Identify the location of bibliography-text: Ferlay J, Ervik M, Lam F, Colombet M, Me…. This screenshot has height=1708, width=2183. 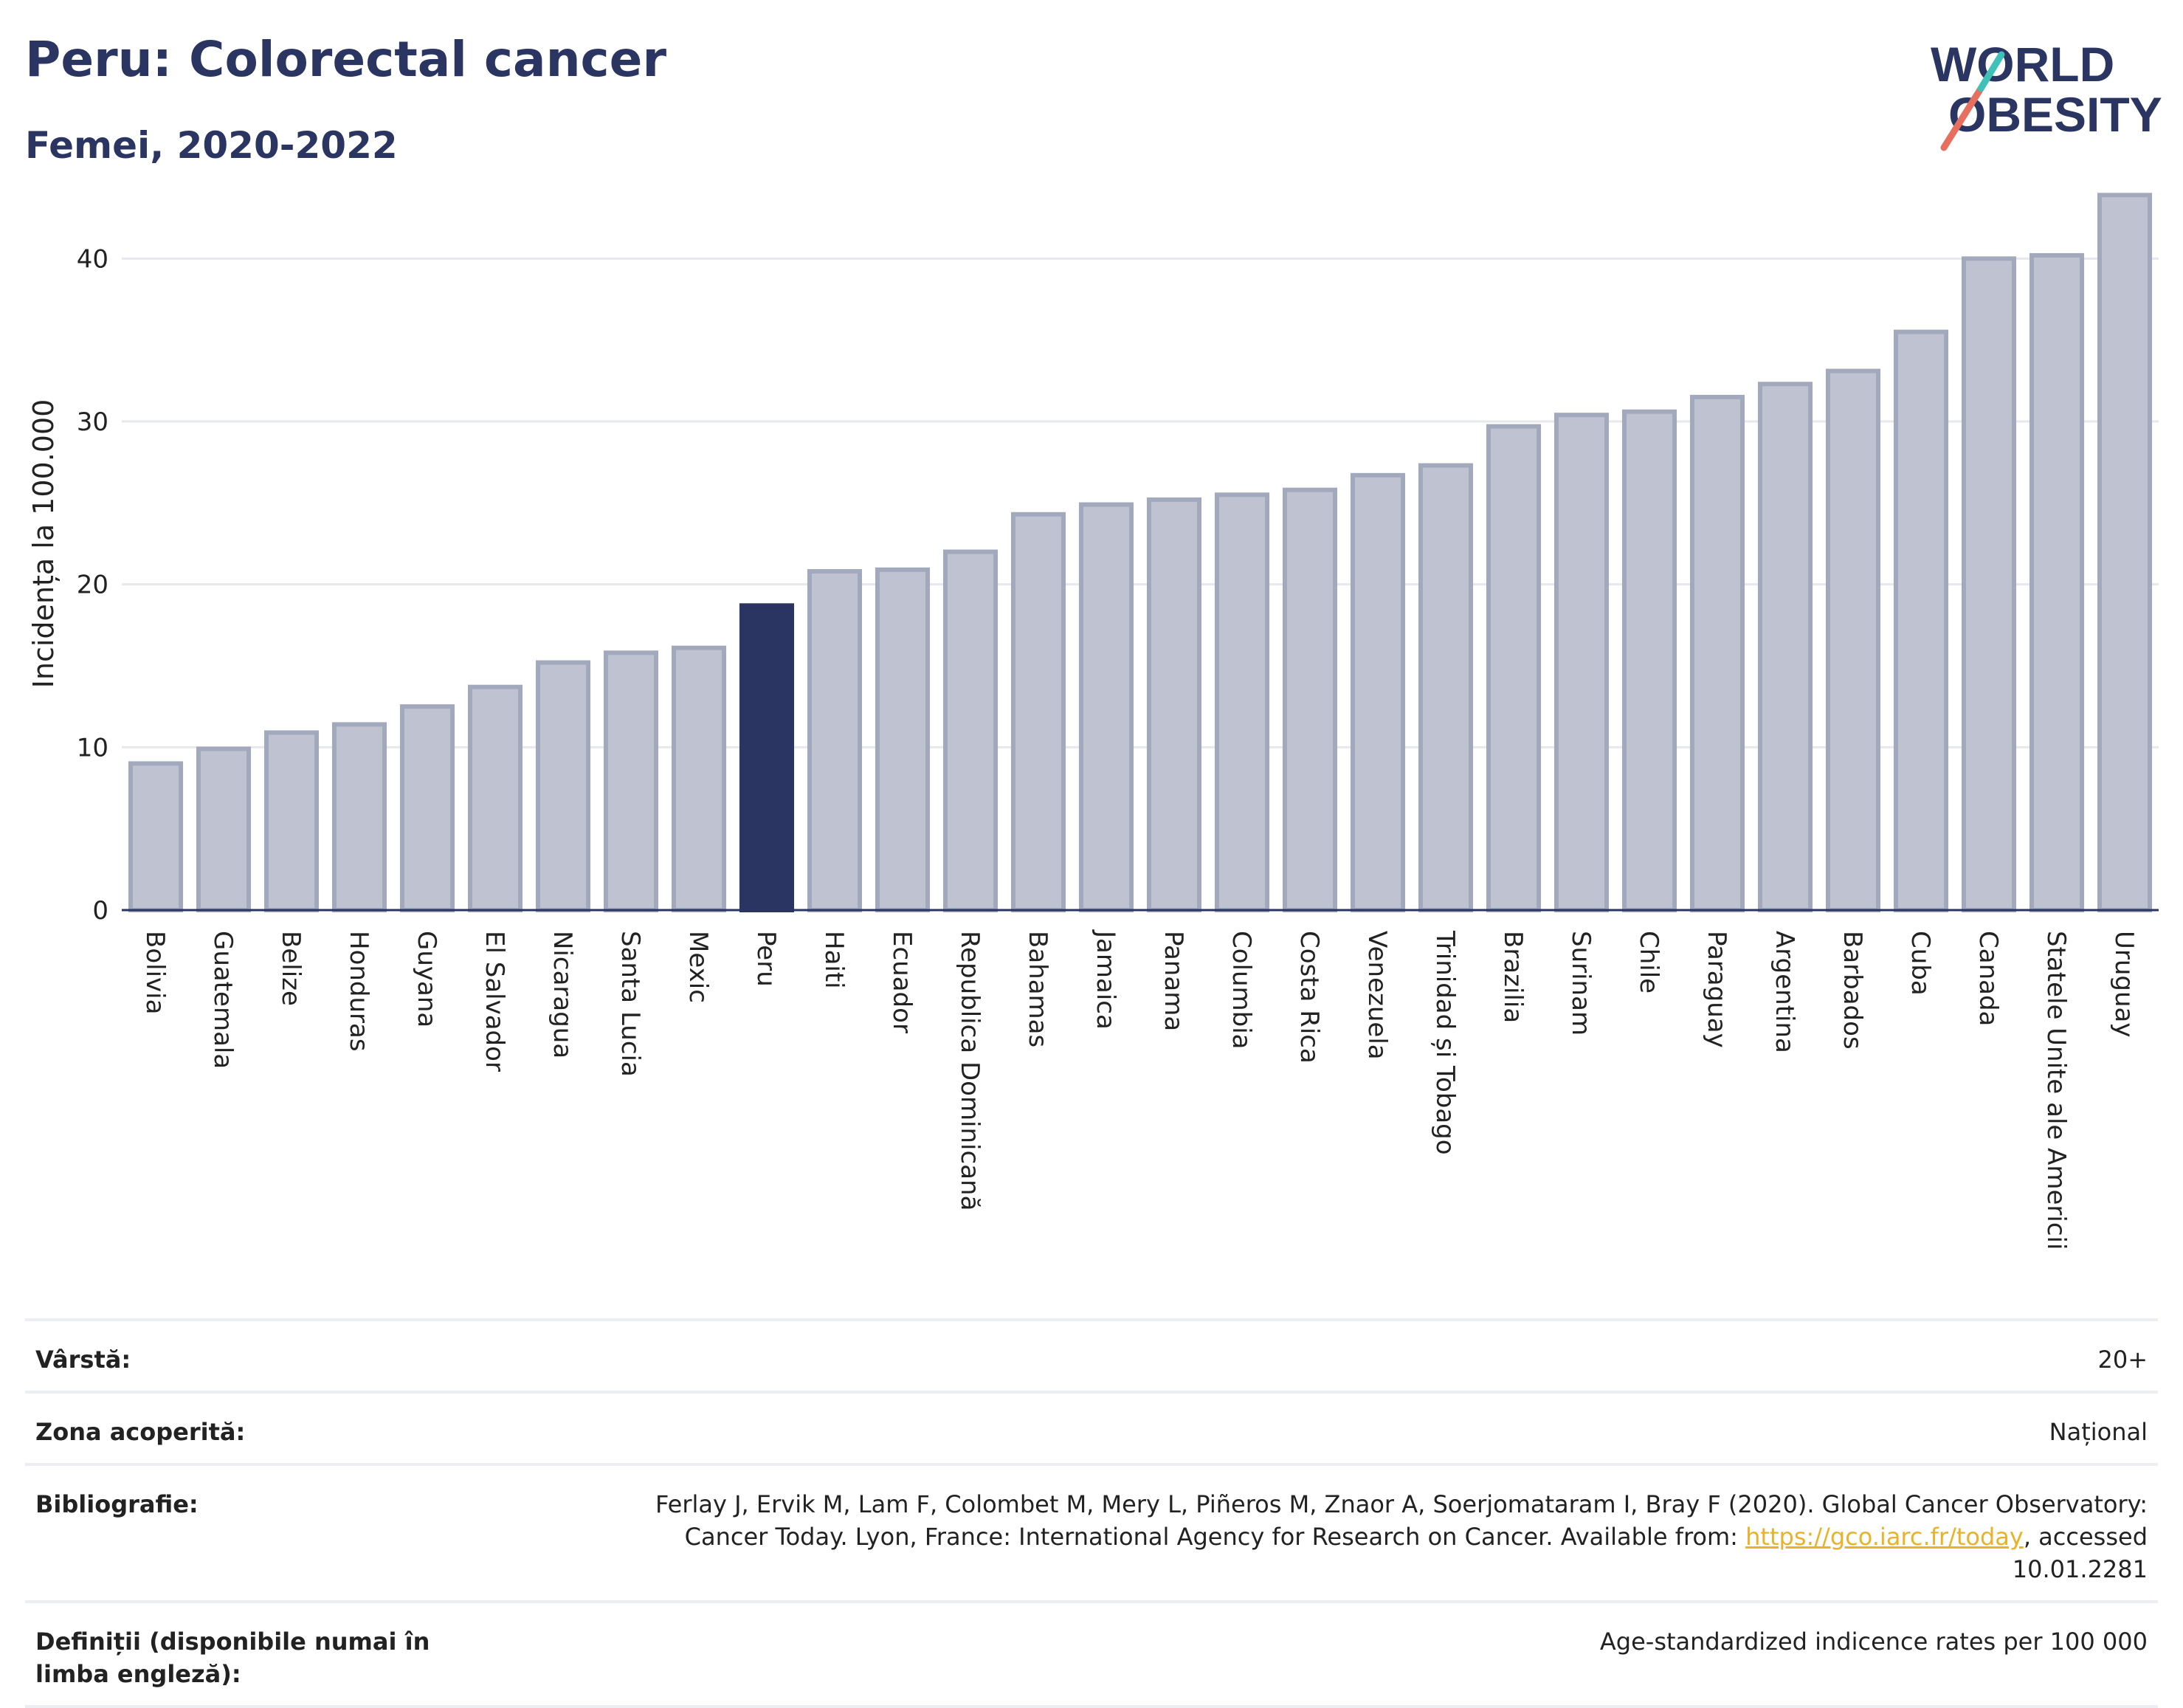
(1401, 1520).